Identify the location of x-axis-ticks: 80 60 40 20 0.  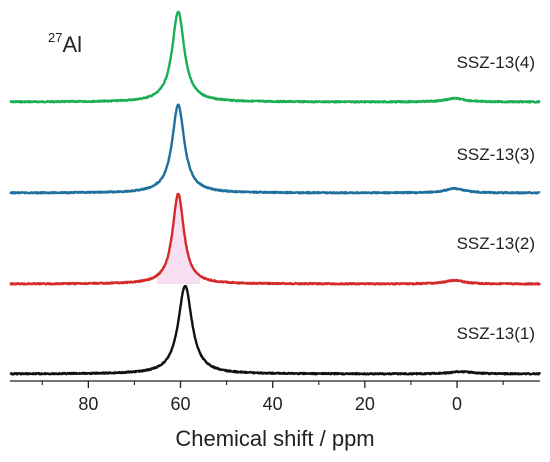
(272, 397).